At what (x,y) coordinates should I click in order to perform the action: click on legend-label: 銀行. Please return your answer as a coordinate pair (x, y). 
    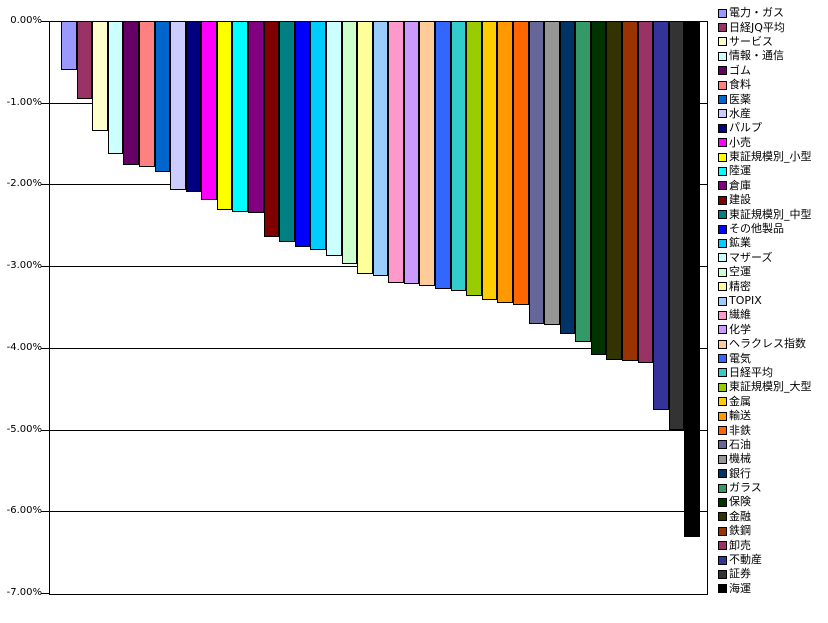
    Looking at the image, I should click on (740, 473).